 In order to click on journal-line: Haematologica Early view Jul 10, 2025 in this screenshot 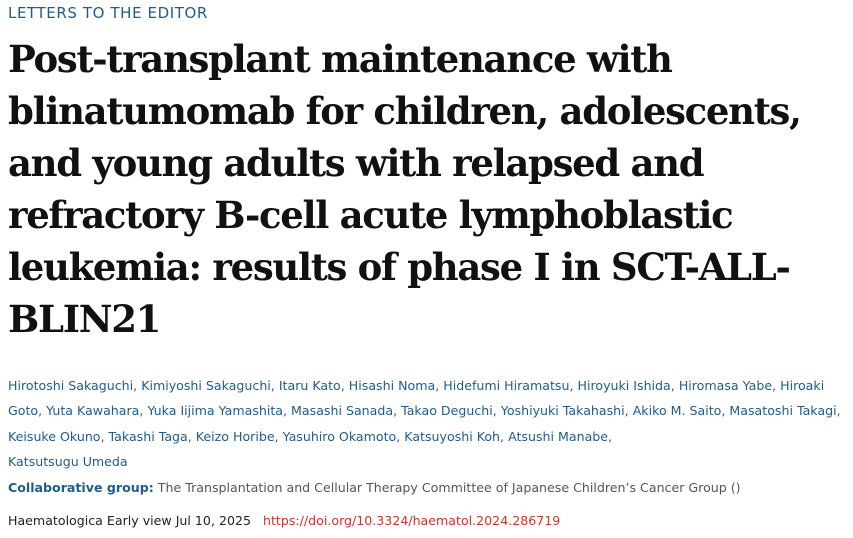, I will do `click(129, 520)`.